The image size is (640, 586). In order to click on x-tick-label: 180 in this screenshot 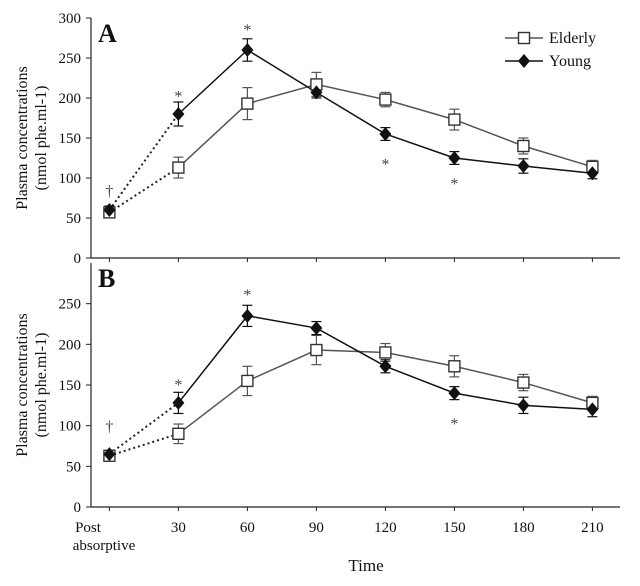, I will do `click(523, 528)`.